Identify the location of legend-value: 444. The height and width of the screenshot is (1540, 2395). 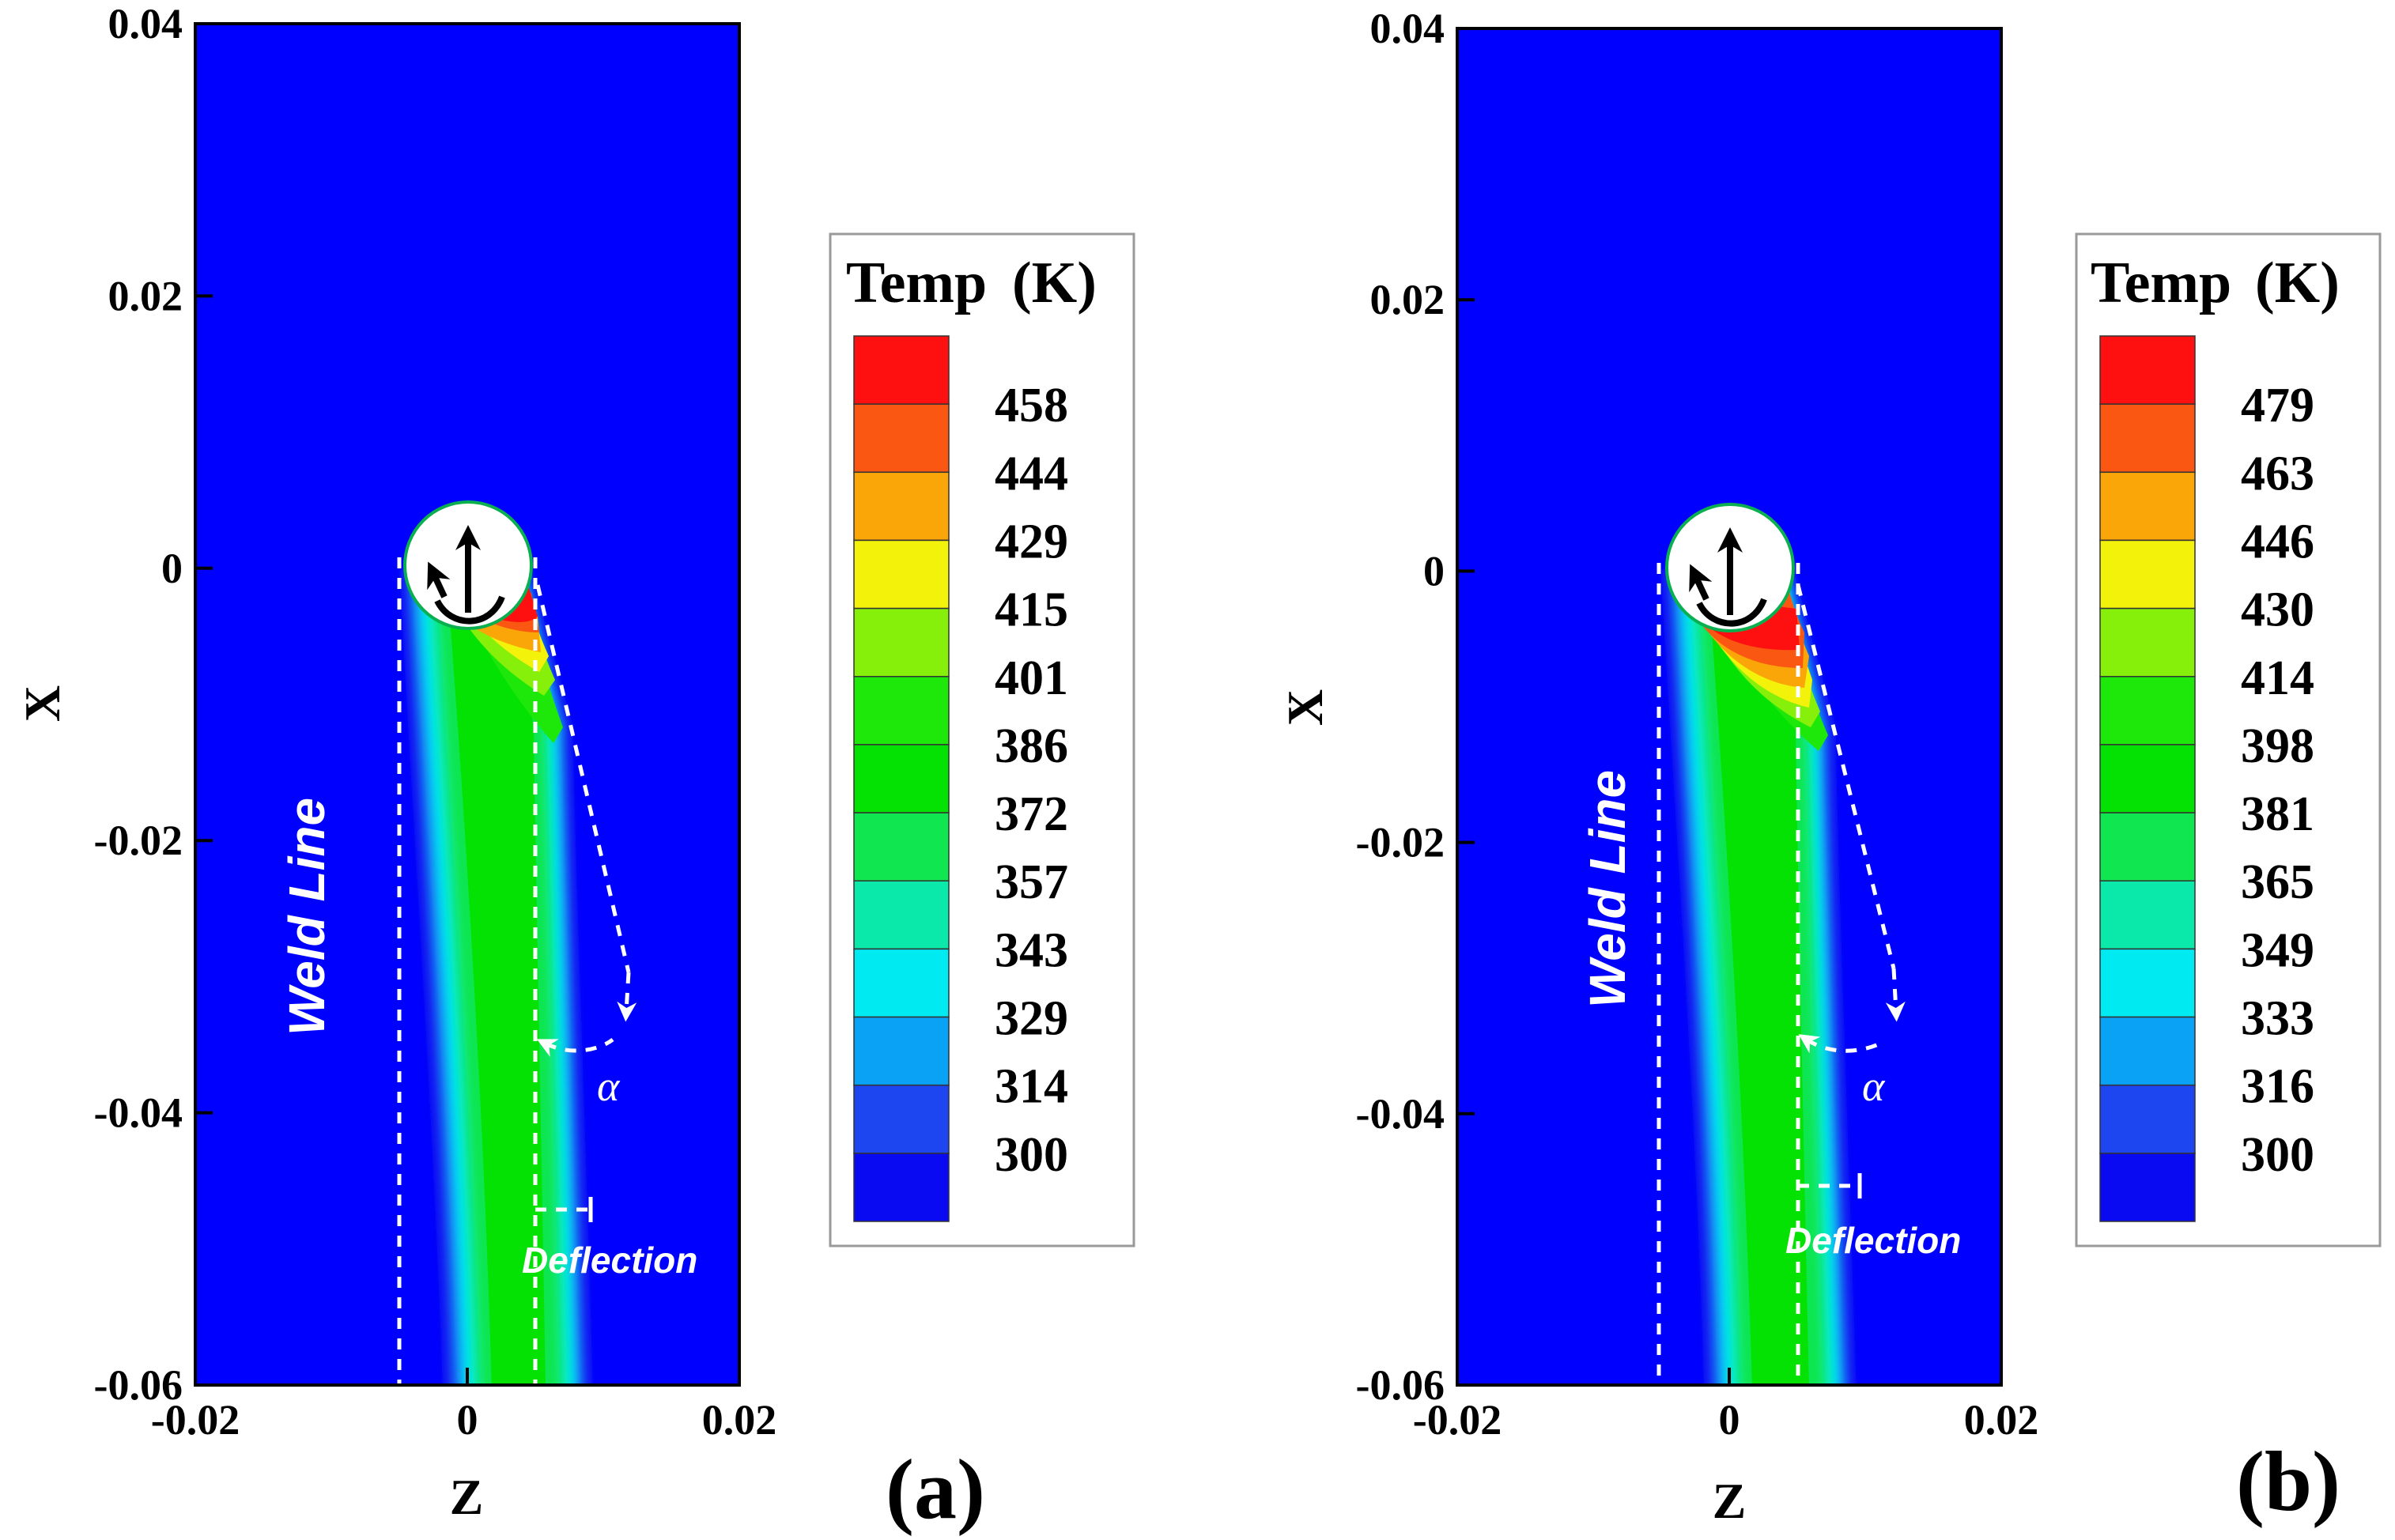
(1032, 473).